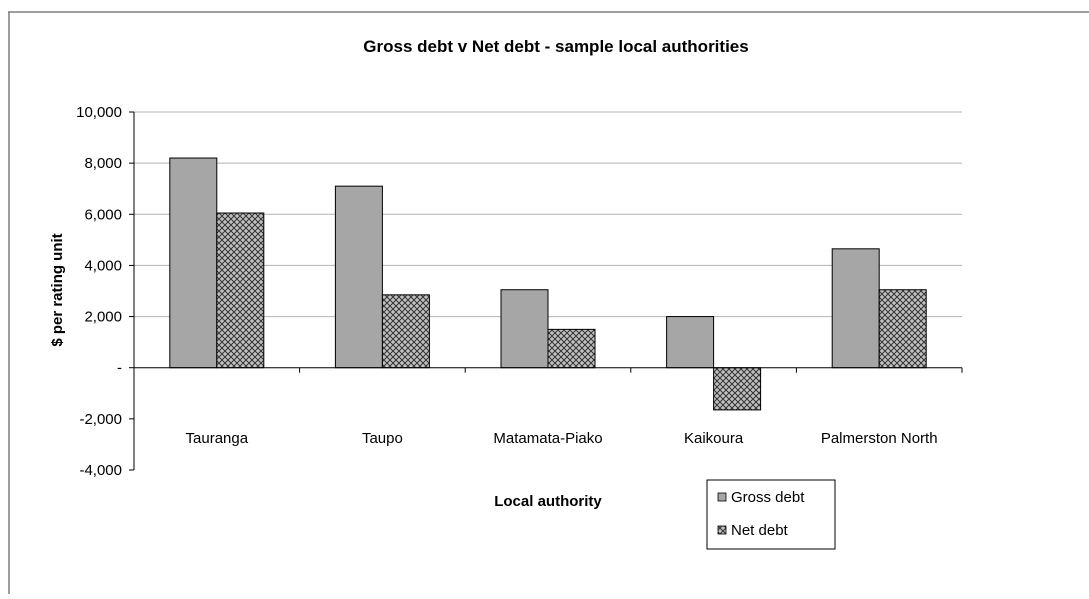  What do you see at coordinates (547, 438) in the screenshot?
I see `x-tick-label: Matamata-Piako` at bounding box center [547, 438].